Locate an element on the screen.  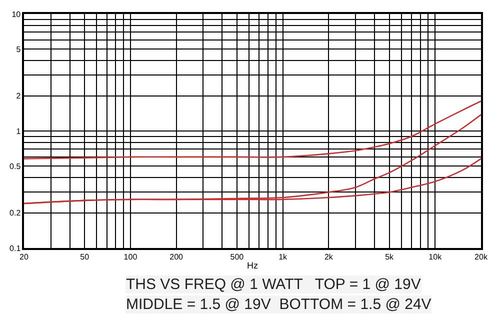
y-tick-label: 10 is located at coordinates (17, 14).